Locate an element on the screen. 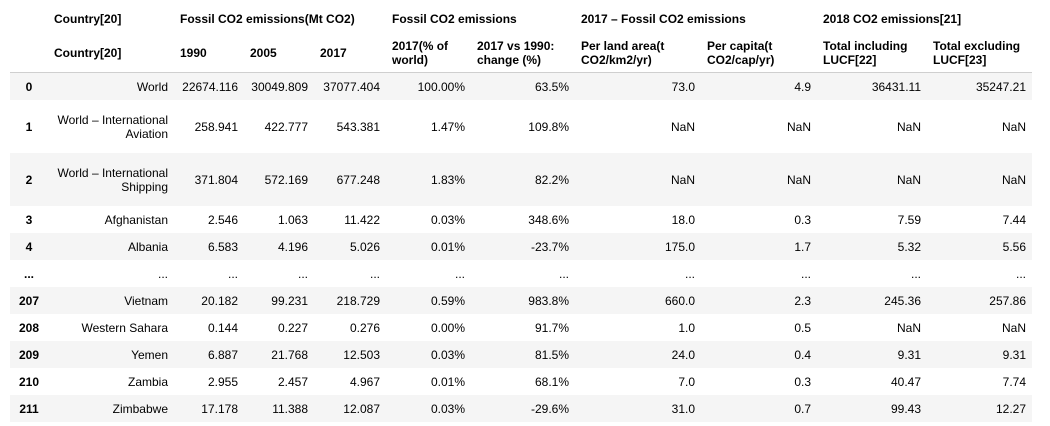 Image resolution: width=1050 pixels, height=426 pixels. cell-per-capita: 2.3 is located at coordinates (802, 300).